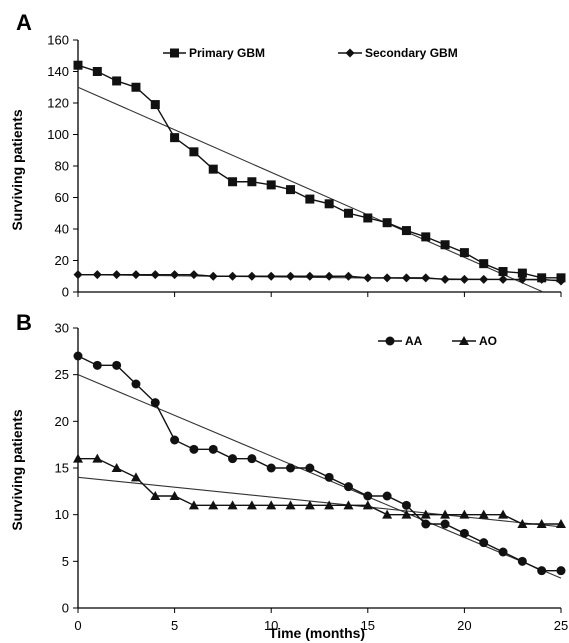 The image size is (569, 643). What do you see at coordinates (464, 625) in the screenshot?
I see `panel-b-x-tick-label: 20` at bounding box center [464, 625].